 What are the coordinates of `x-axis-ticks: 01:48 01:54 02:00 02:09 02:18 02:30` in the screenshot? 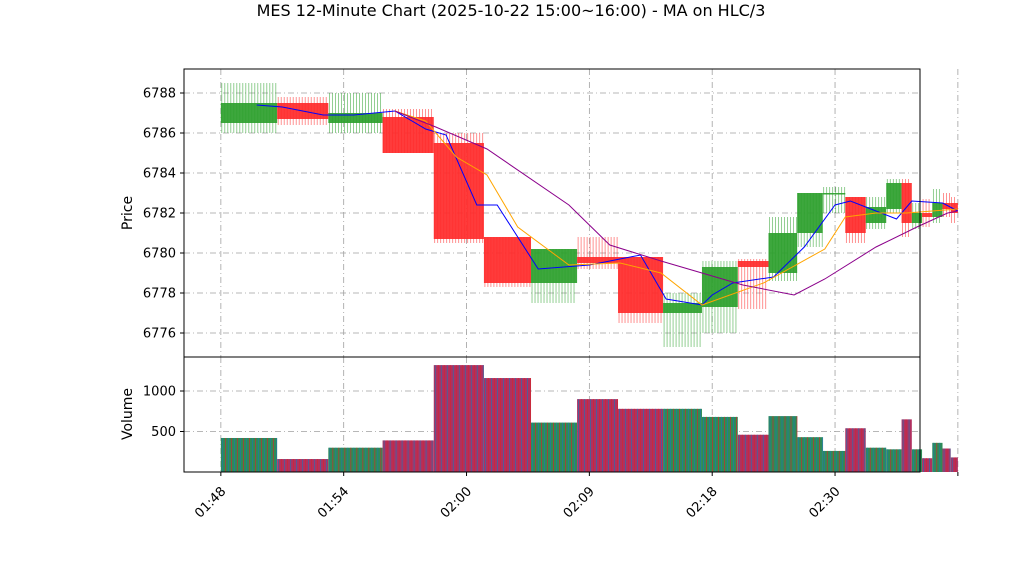 It's located at (575, 496).